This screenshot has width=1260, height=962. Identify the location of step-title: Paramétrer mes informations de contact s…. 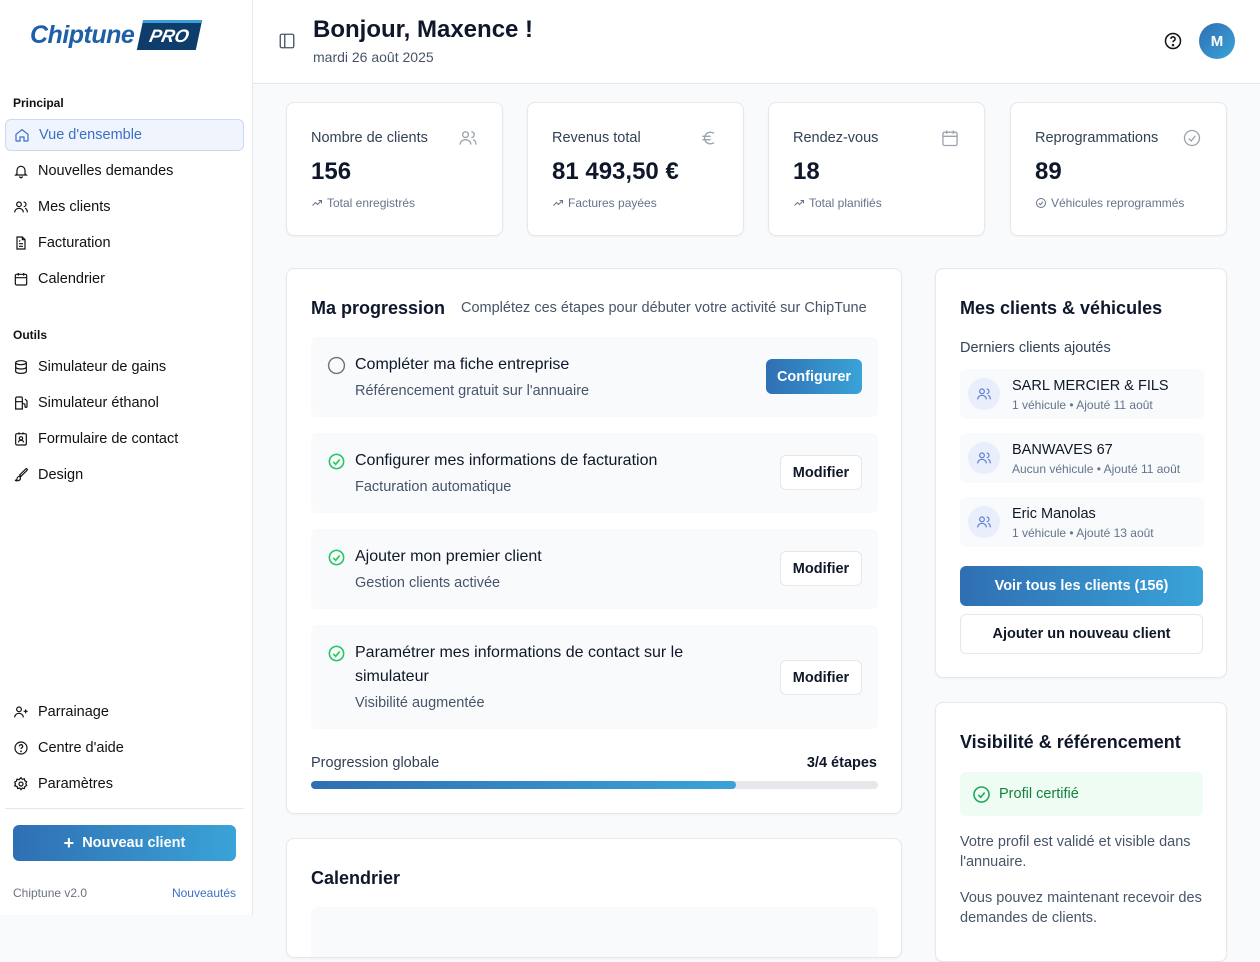
(519, 664).